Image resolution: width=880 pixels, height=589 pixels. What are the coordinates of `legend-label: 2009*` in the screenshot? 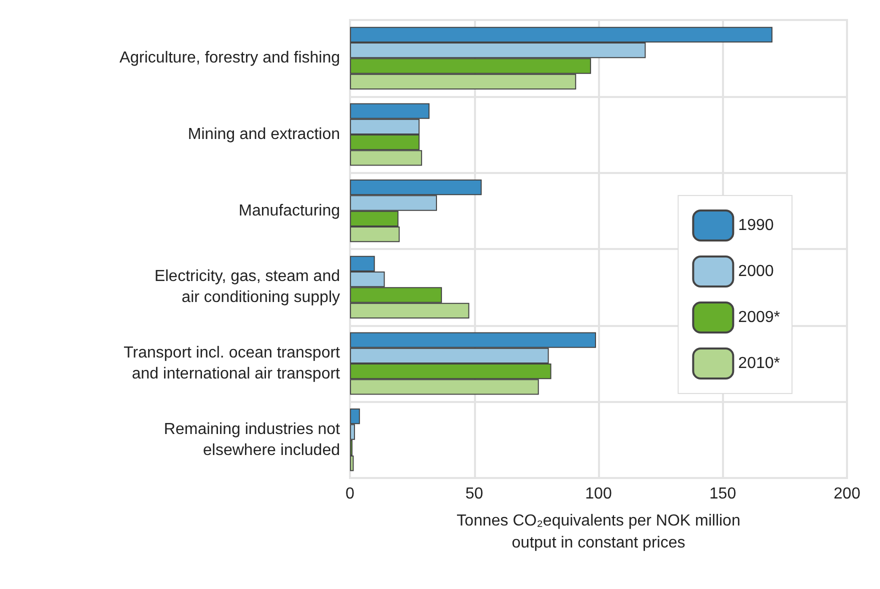 It's located at (759, 317).